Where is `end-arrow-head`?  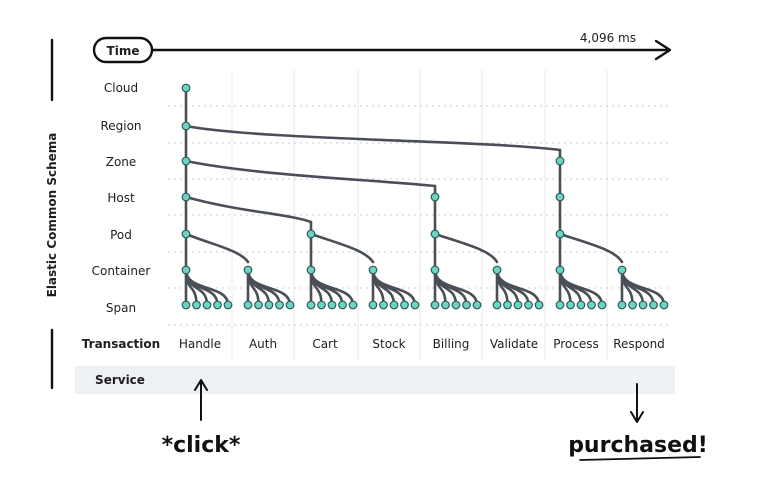 end-arrow-head is located at coordinates (637, 417).